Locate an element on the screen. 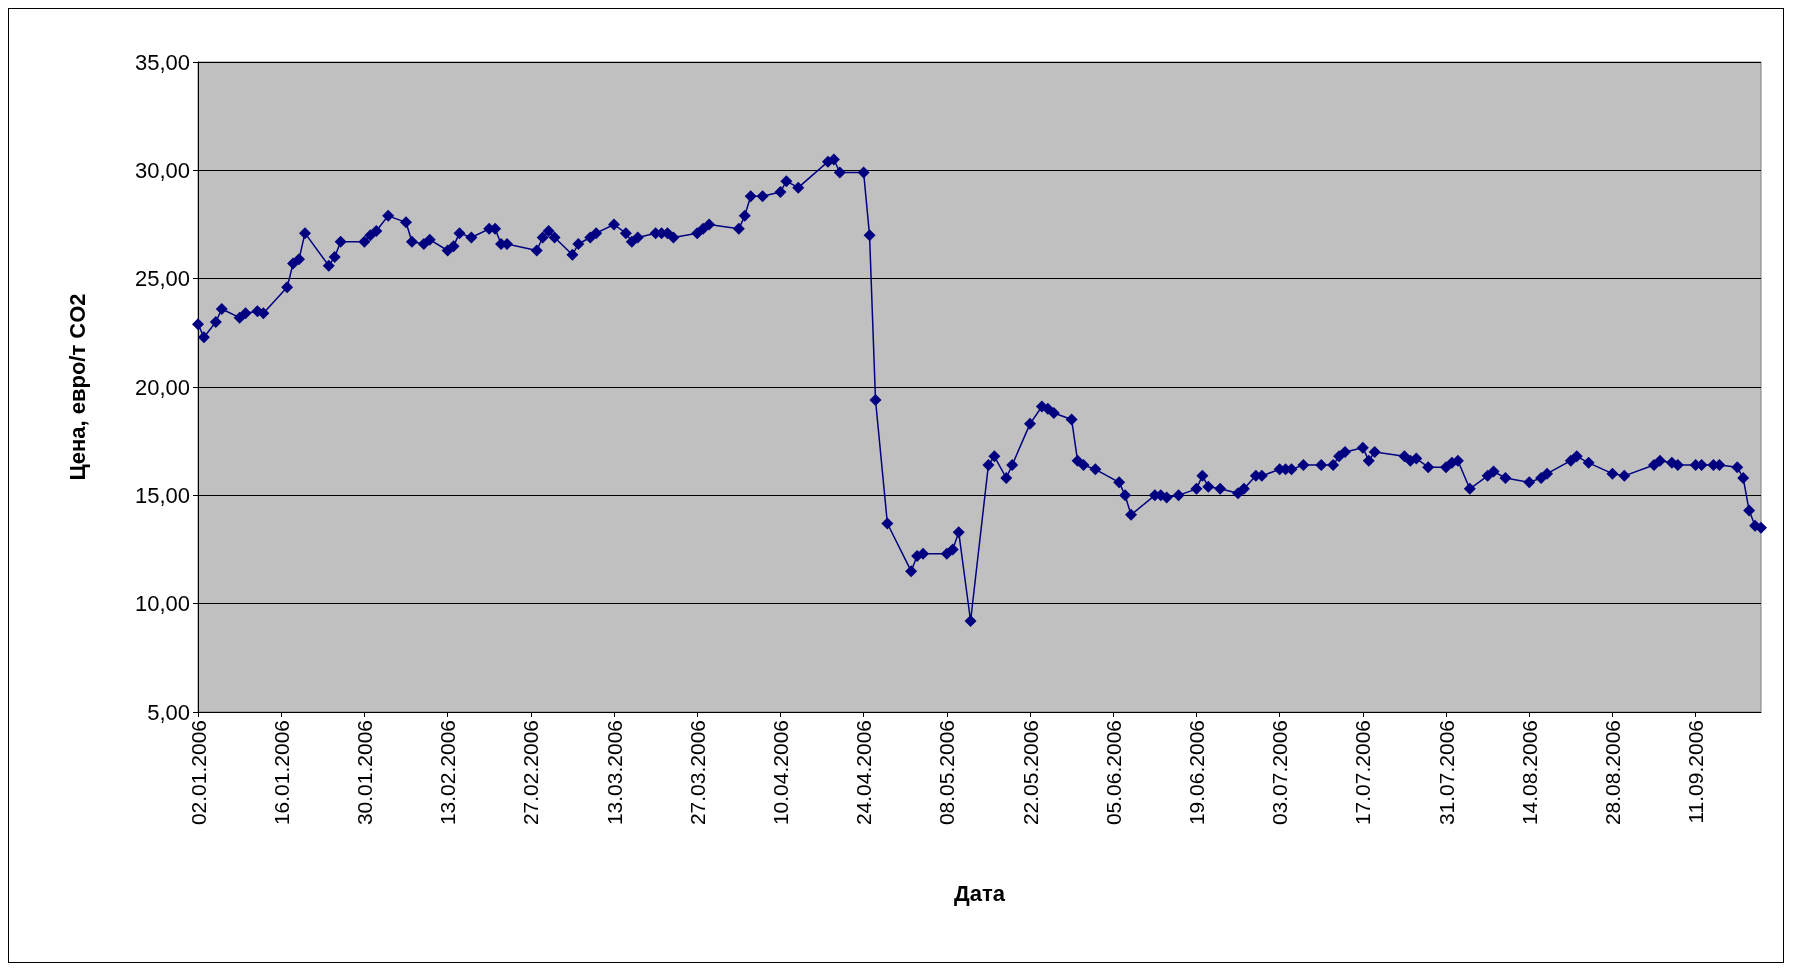 Image resolution: width=1796 pixels, height=977 pixels. x-tick-label: 31.07.2006 is located at coordinates (1446, 773).